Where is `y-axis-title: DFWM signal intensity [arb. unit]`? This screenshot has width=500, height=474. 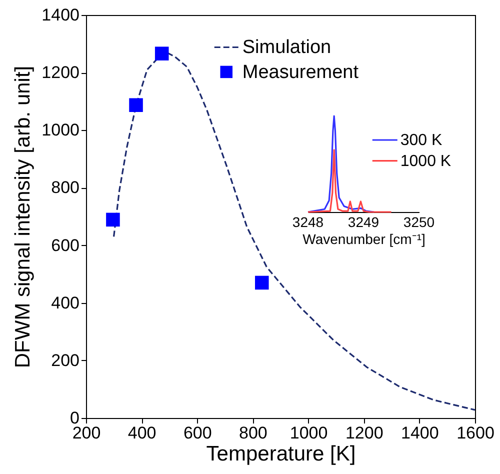 y-axis-title: DFWM signal intensity [arb. unit] is located at coordinates (23, 217).